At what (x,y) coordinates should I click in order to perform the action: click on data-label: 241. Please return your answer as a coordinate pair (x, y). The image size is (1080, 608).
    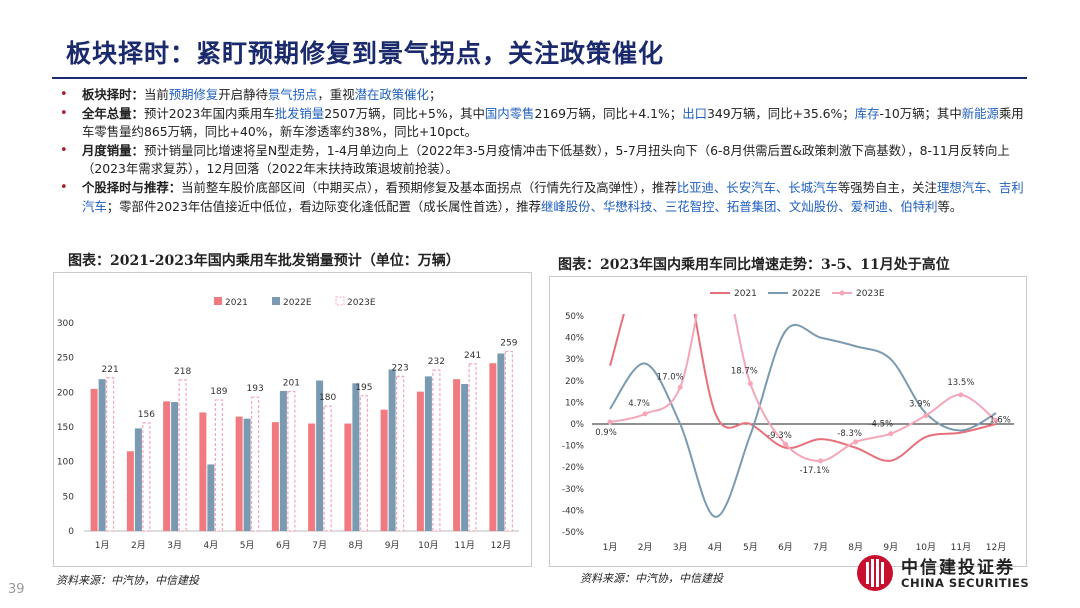
    Looking at the image, I should click on (472, 356).